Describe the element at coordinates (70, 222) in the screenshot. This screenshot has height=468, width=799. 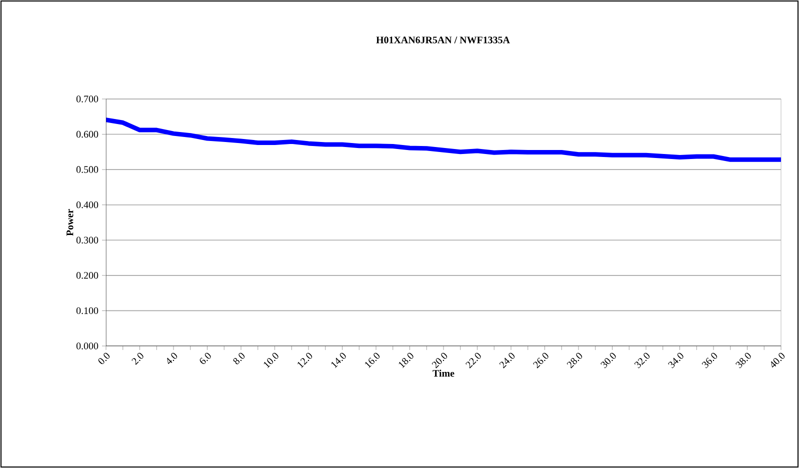
I see `y-axis-title: Power` at that location.